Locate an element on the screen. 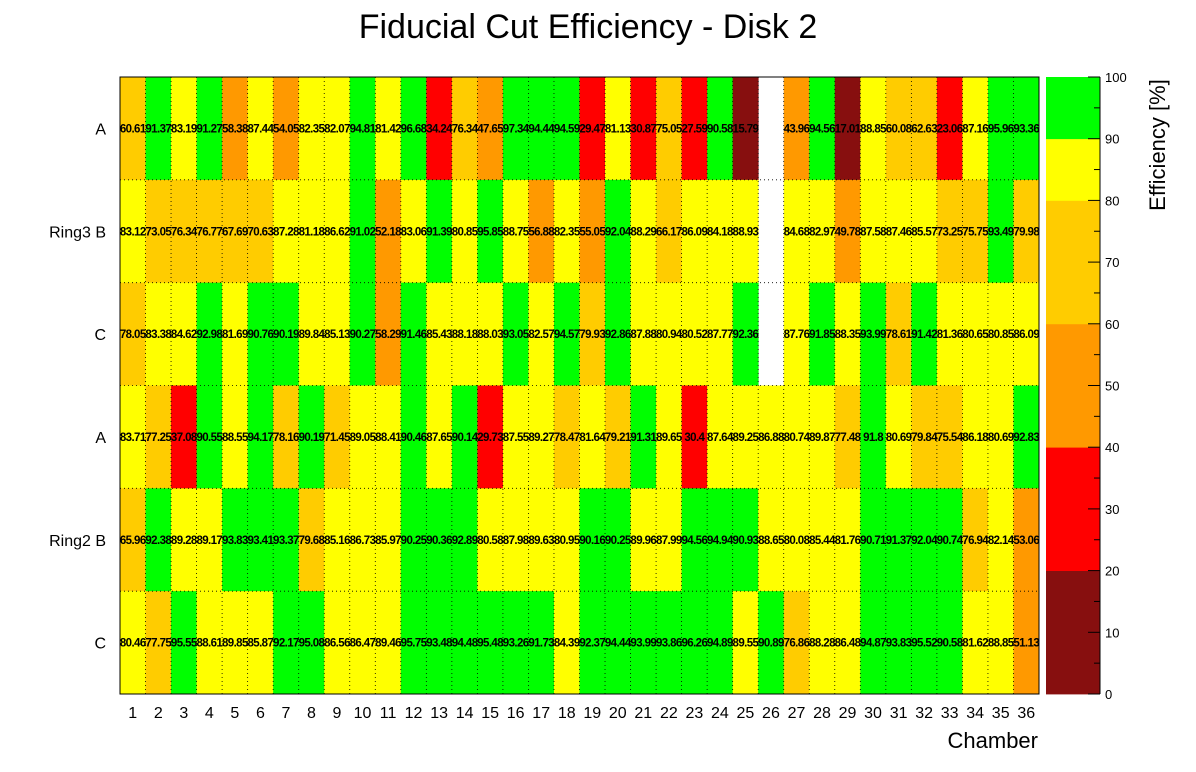 The image size is (1196, 772). x-tick-label: 19 is located at coordinates (592, 713).